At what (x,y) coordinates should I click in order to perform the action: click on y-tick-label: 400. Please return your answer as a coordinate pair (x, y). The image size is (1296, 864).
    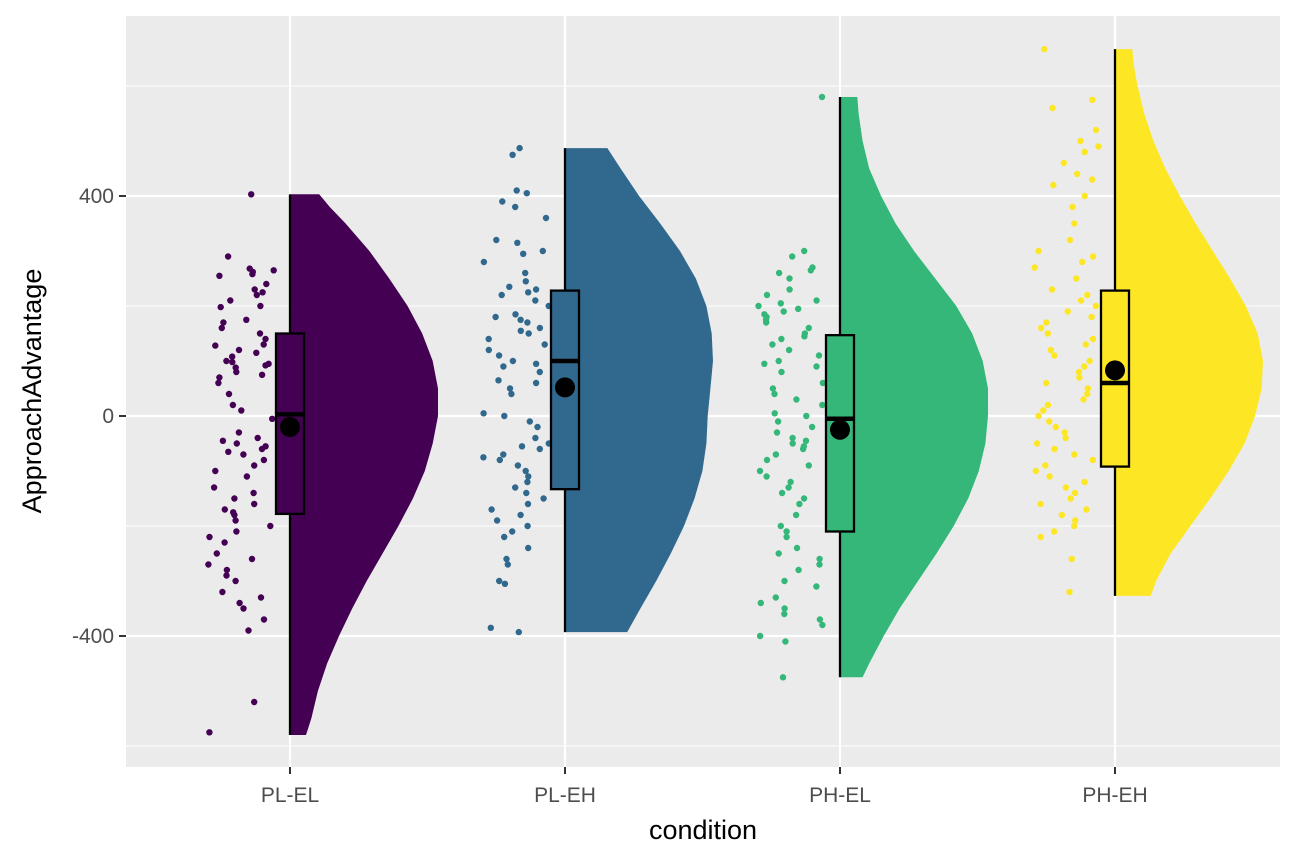
    Looking at the image, I should click on (96, 196).